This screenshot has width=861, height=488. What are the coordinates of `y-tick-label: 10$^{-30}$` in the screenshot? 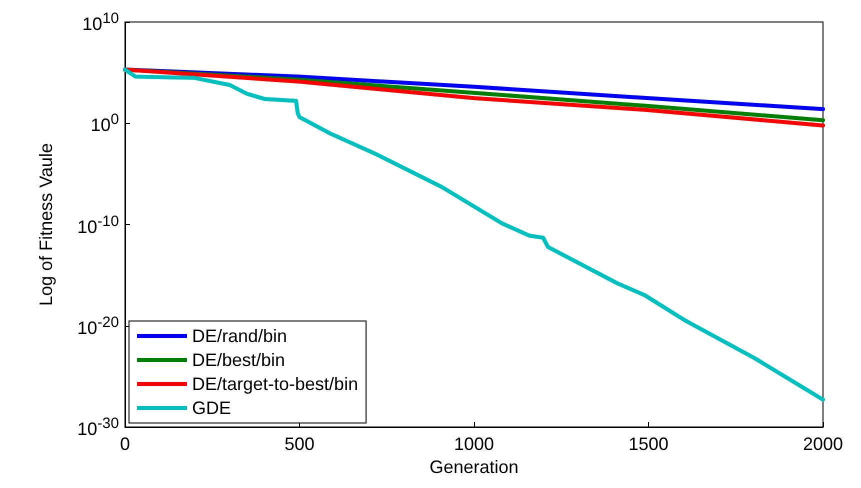 It's located at (98, 427).